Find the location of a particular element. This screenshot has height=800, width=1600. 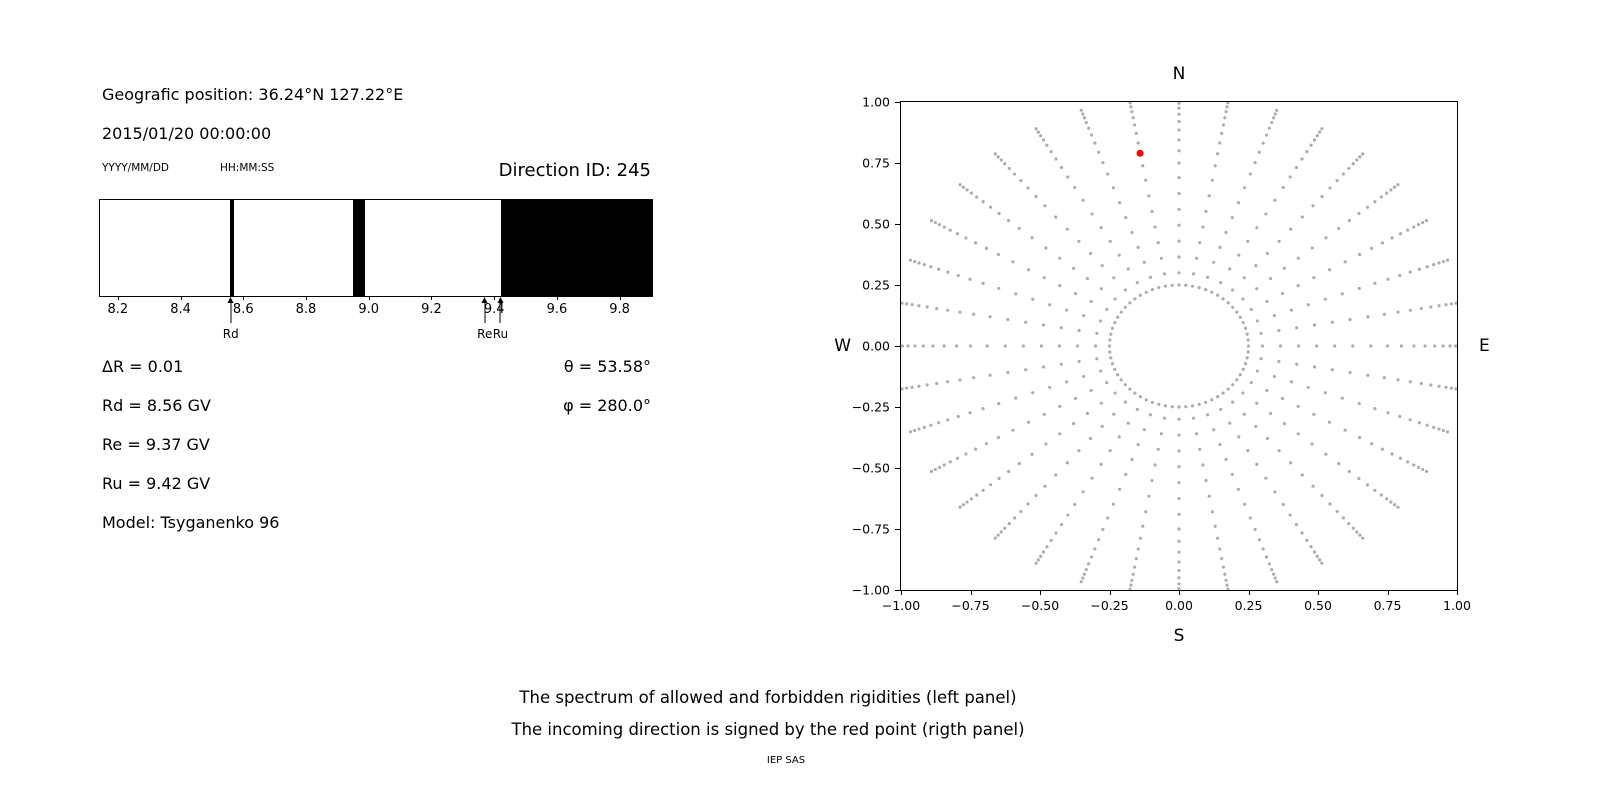

x-tick-label: −0.50 is located at coordinates (1040, 605).